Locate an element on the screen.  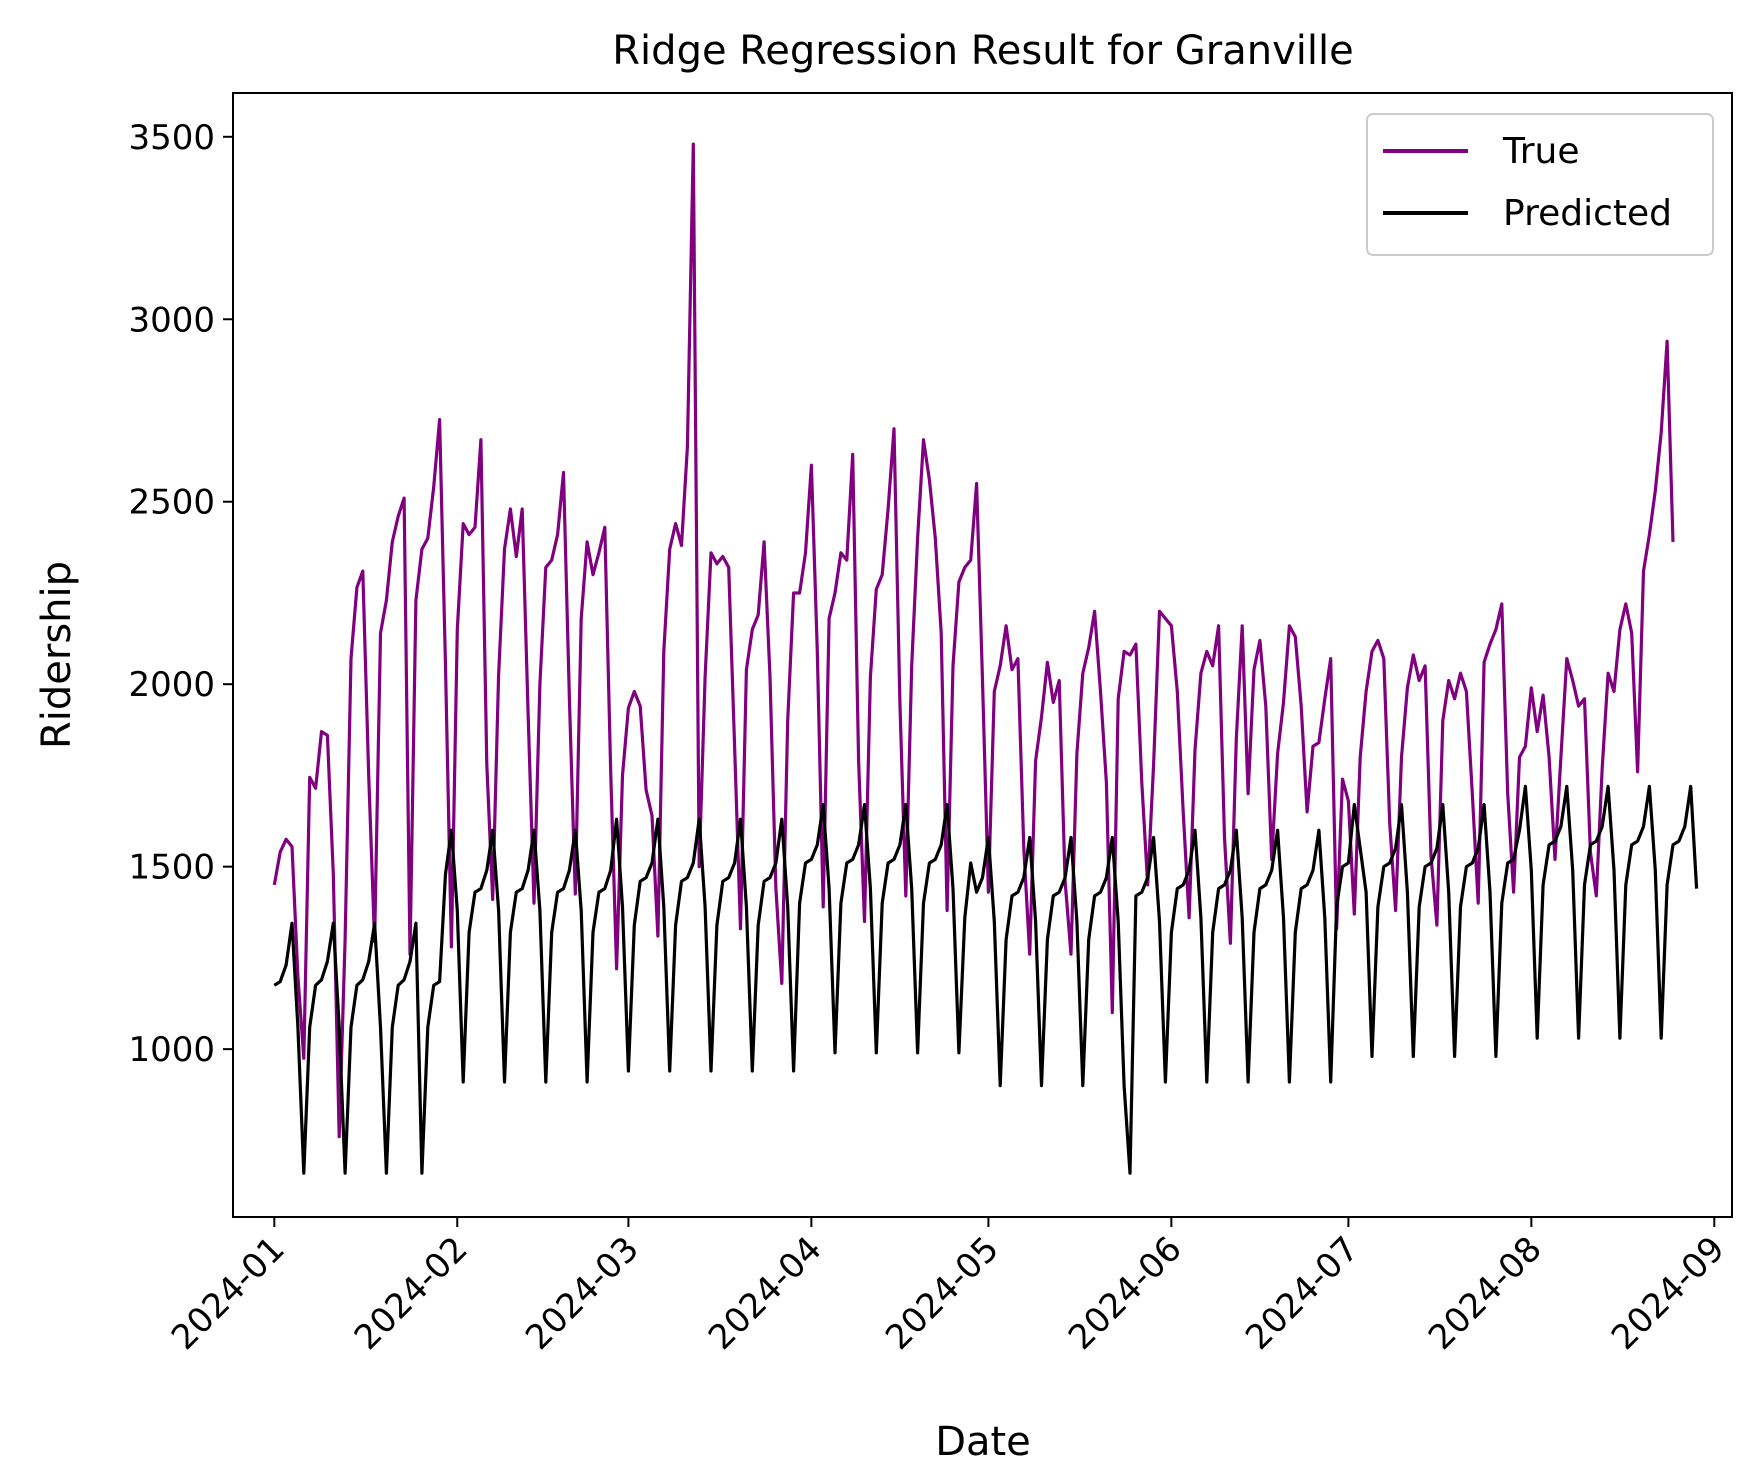
y-tick-label: 2500 is located at coordinates (171, 503).